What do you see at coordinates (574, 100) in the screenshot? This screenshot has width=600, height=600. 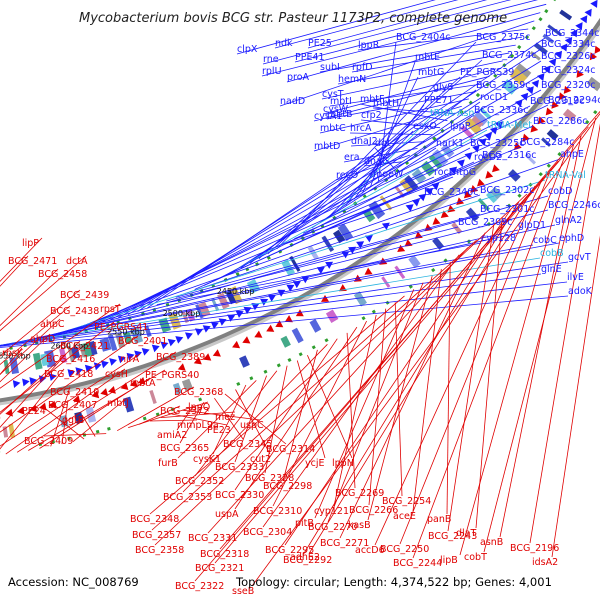 I see `plus-feature-label: BCG_2294c` at bounding box center [574, 100].